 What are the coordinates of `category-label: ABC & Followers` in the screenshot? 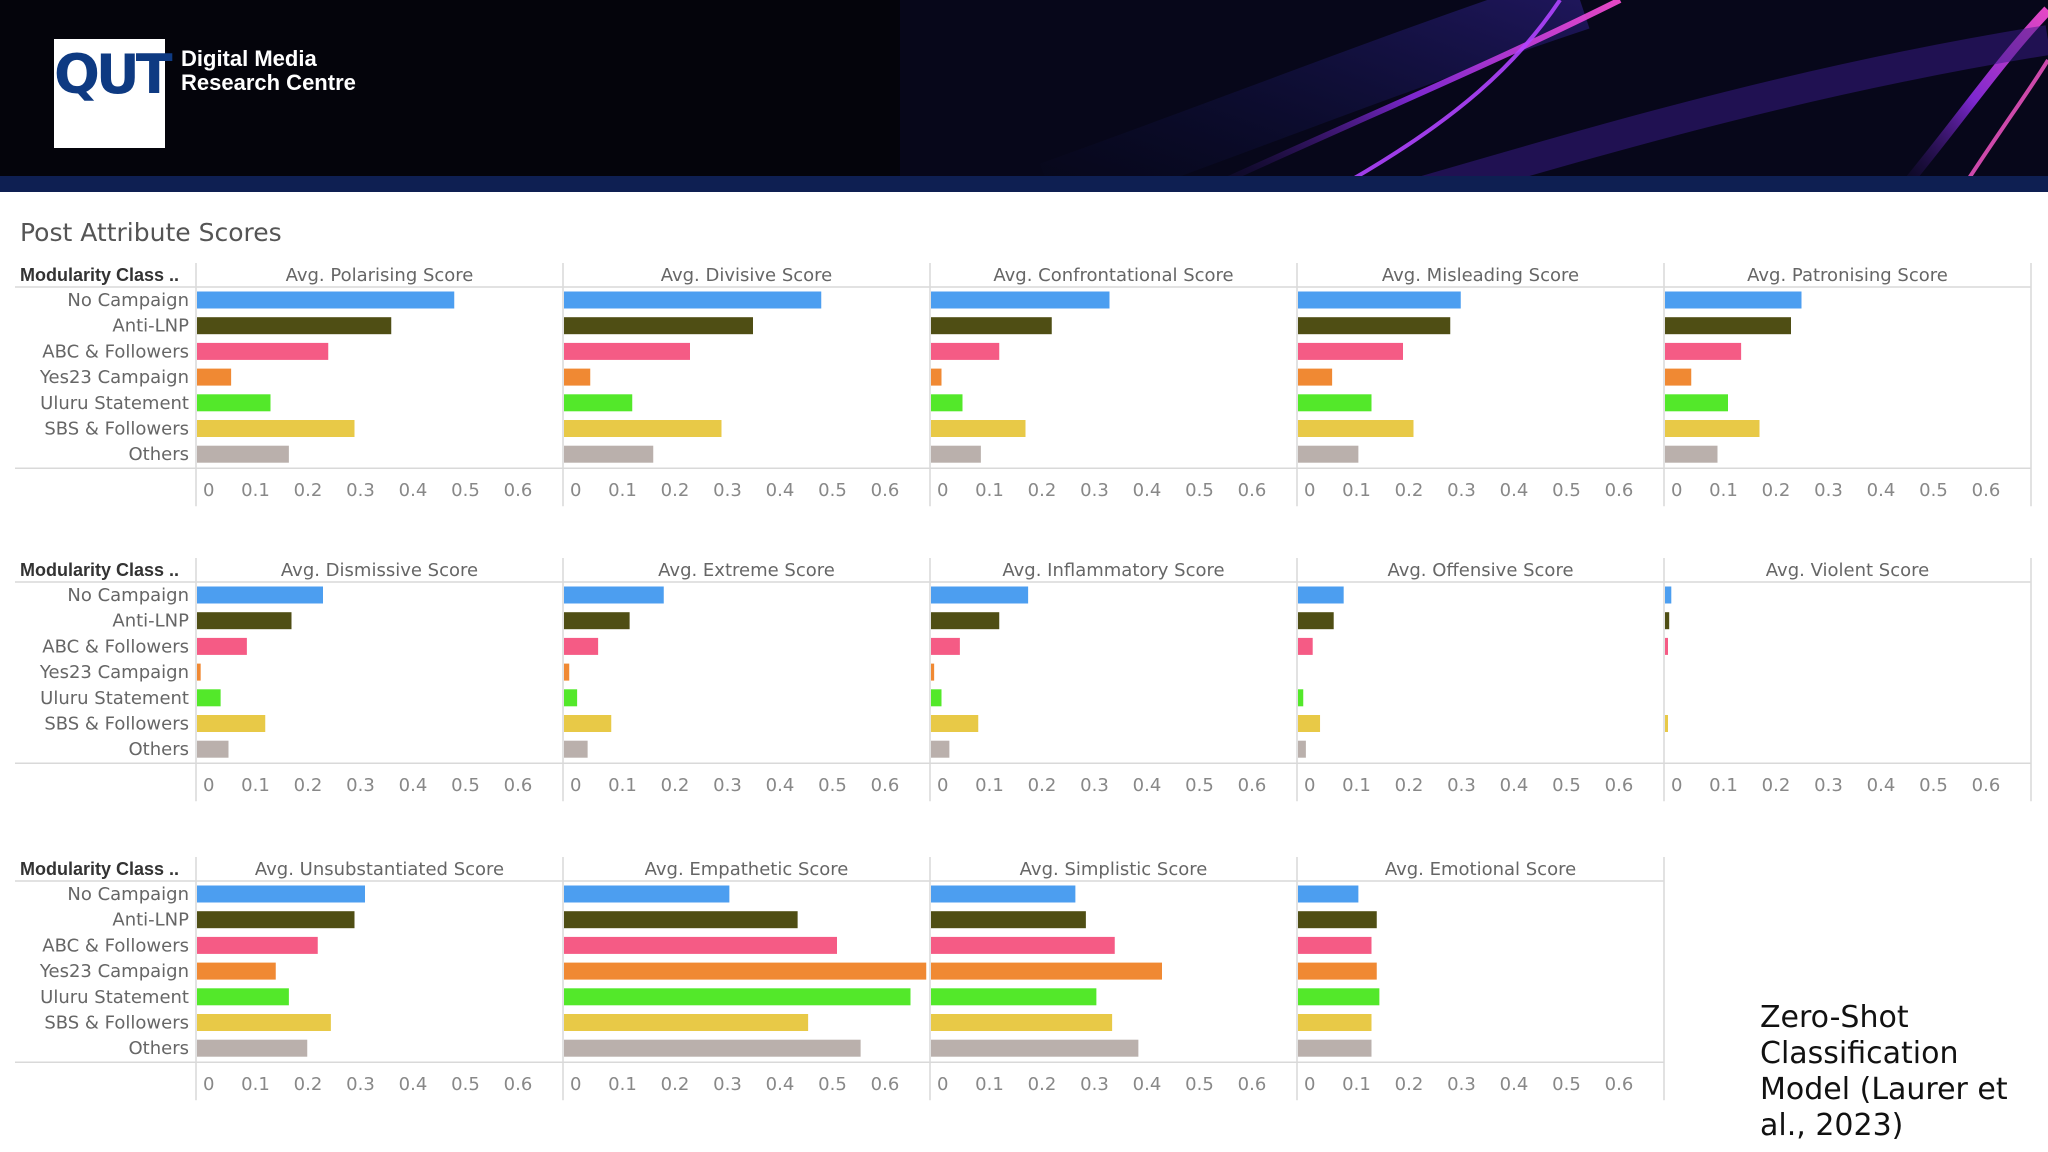 It's located at (115, 351).